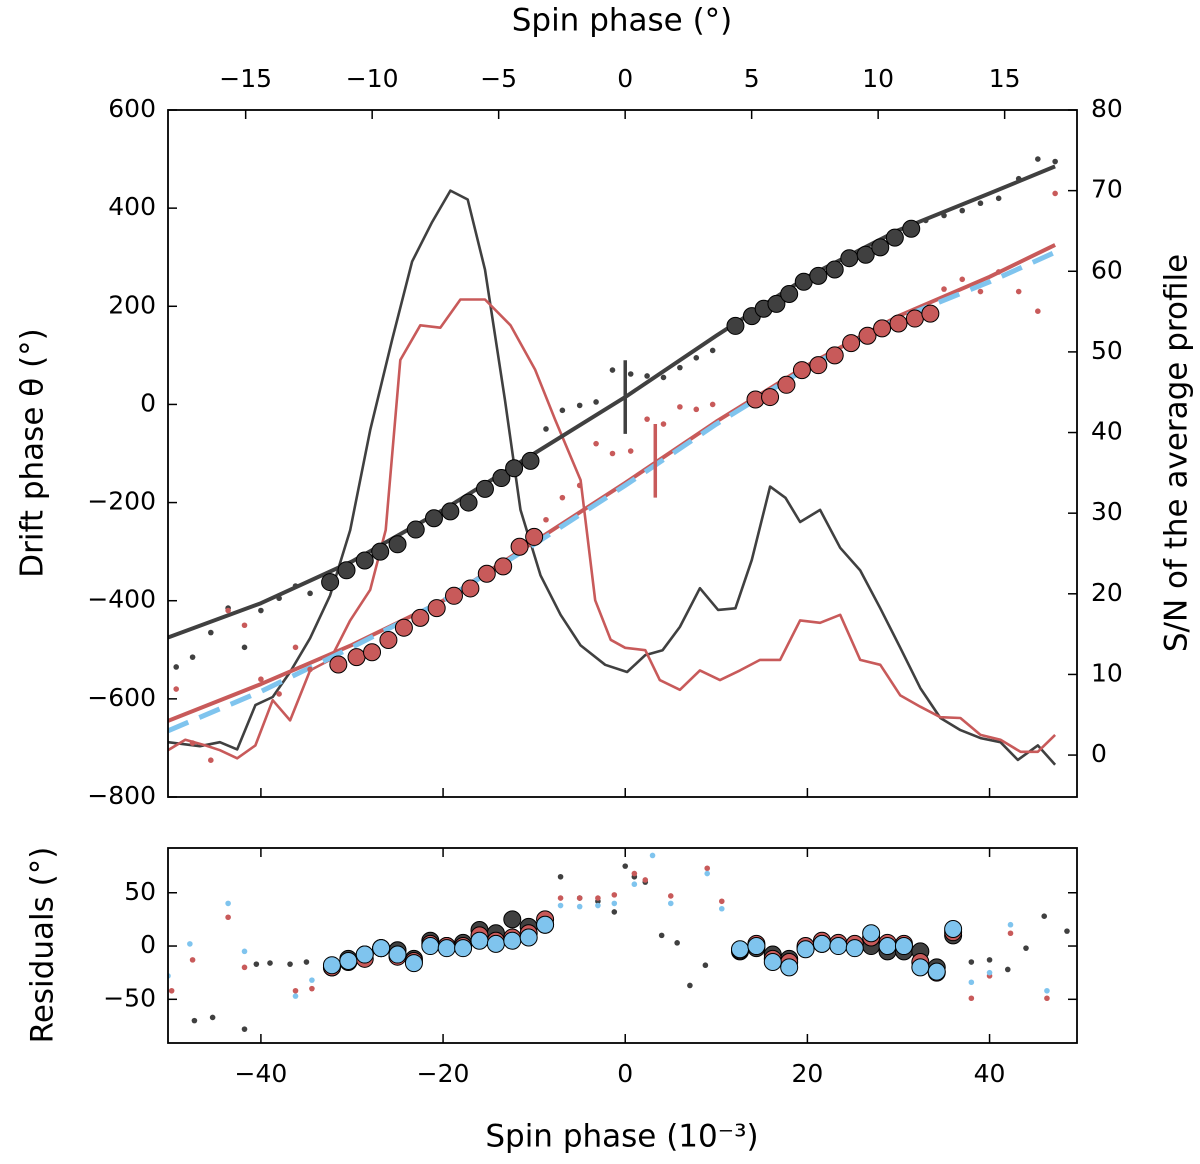 The image size is (1200, 1164). What do you see at coordinates (1107, 108) in the screenshot?
I see `y2-tick-label: 80` at bounding box center [1107, 108].